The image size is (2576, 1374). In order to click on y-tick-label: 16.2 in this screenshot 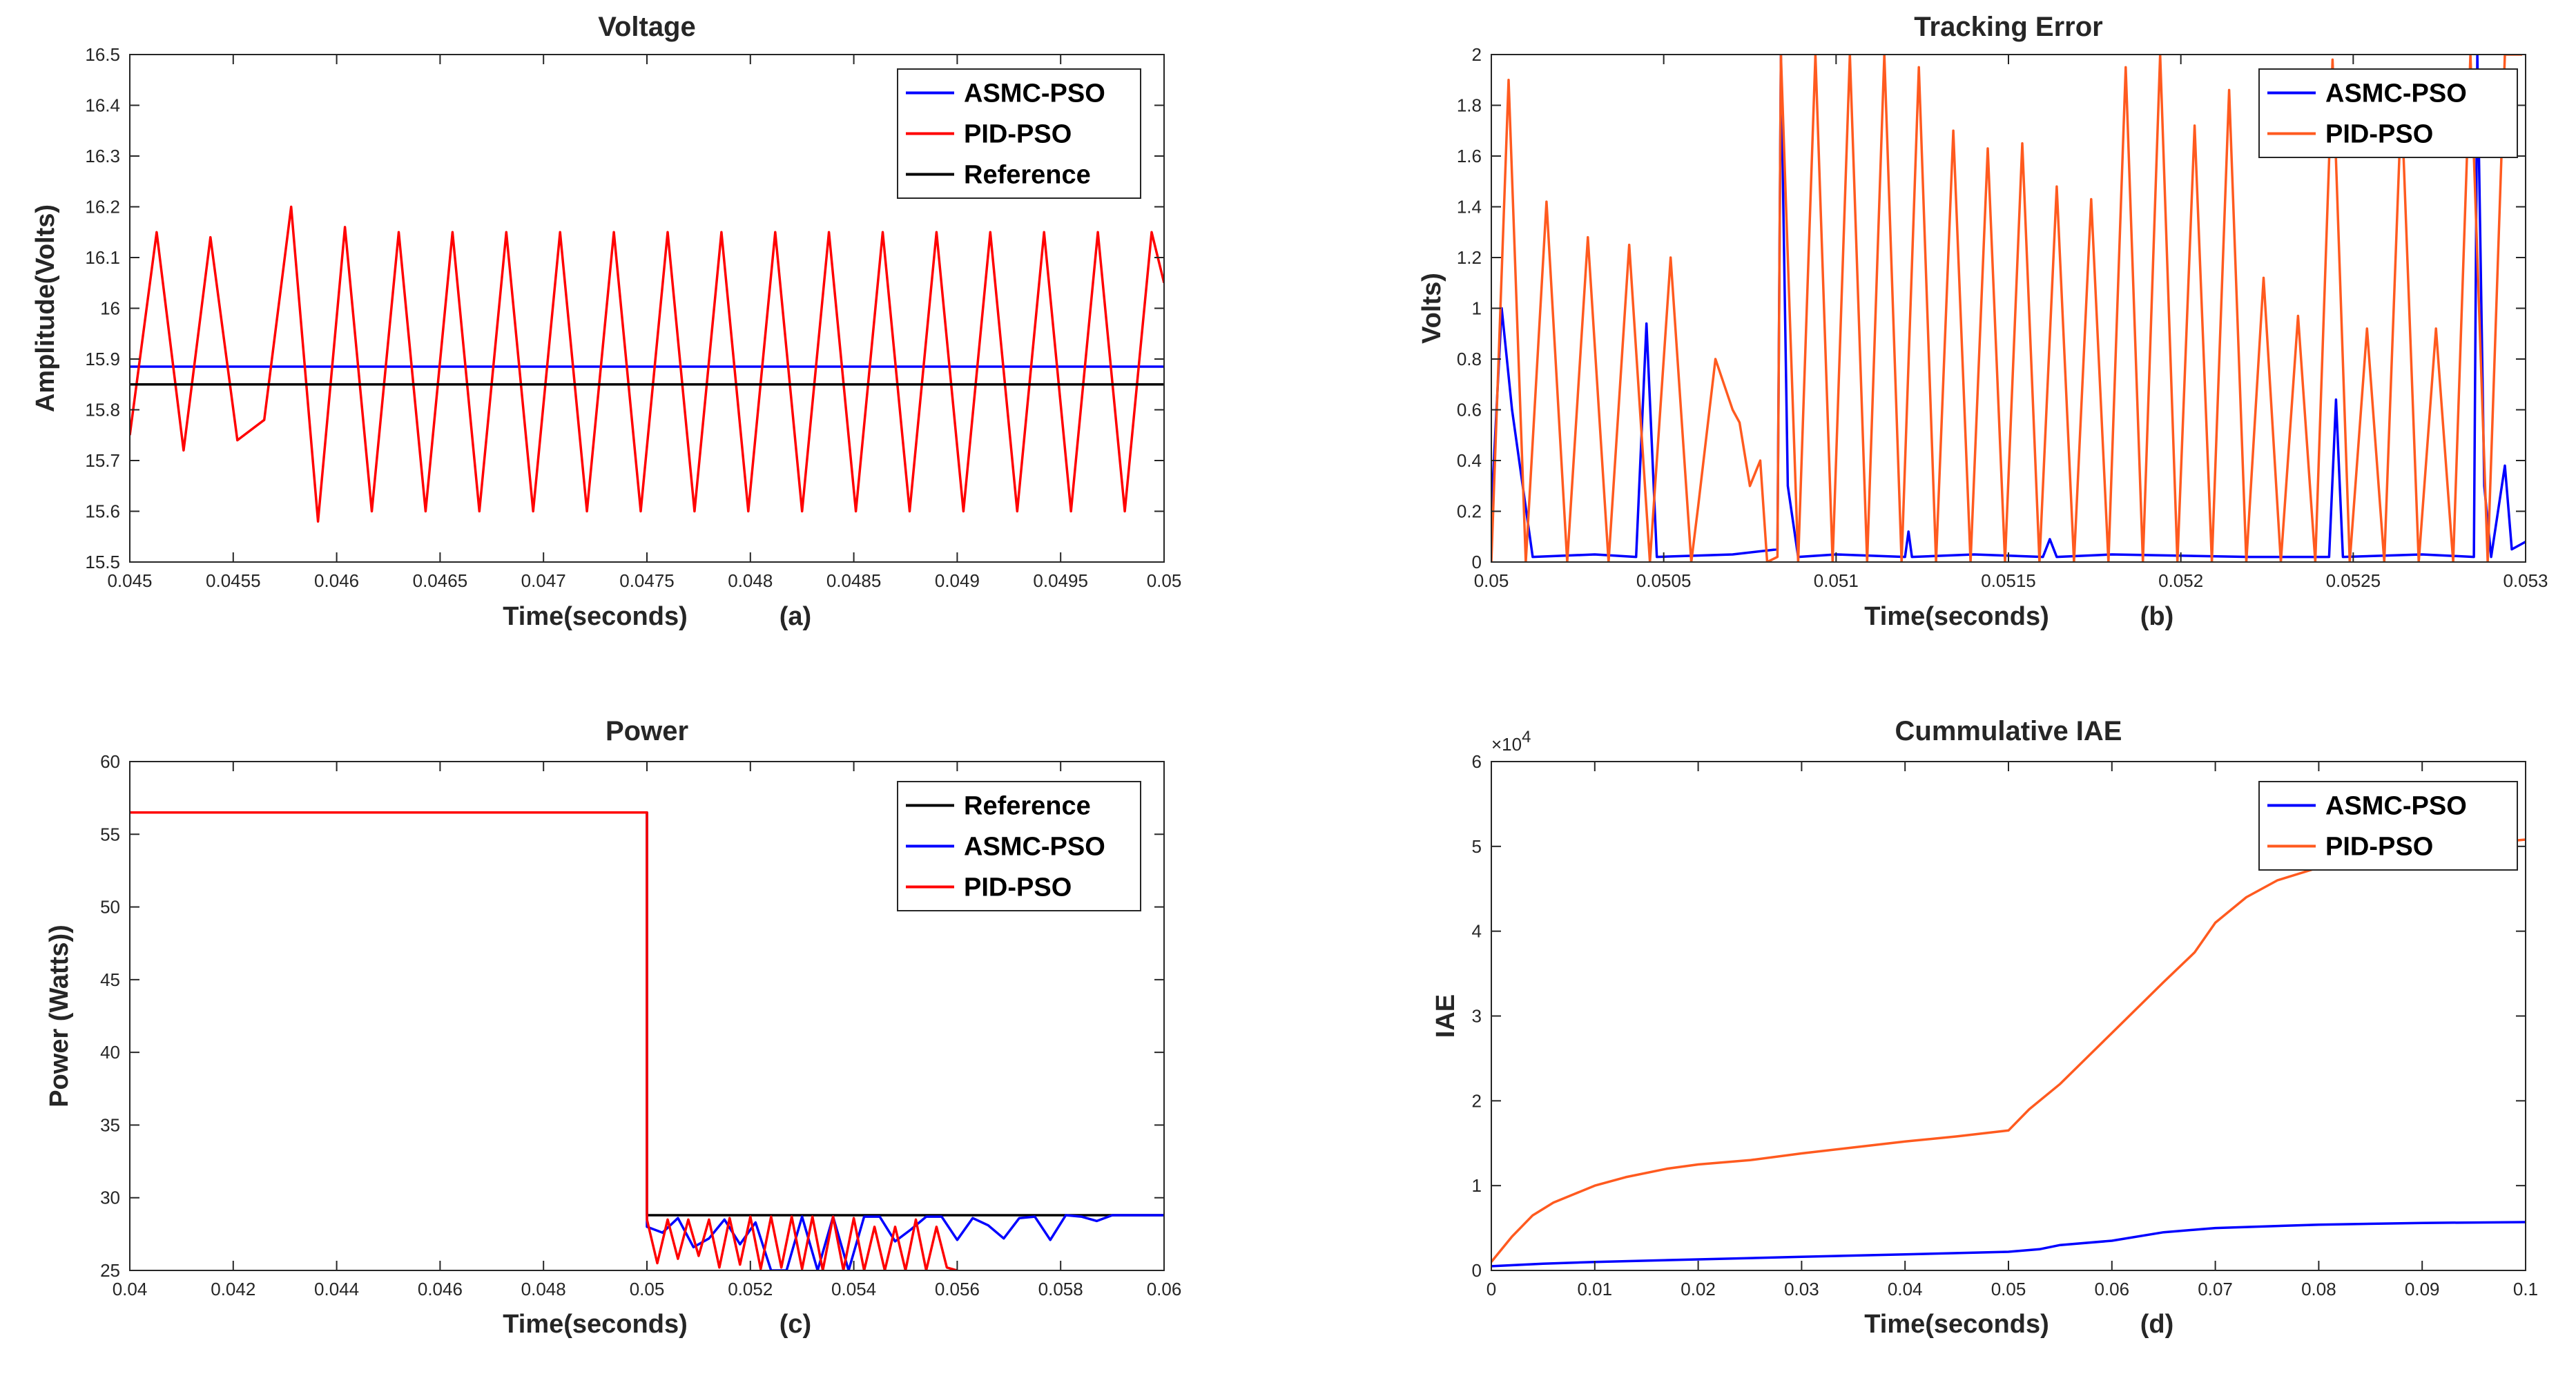, I will do `click(103, 207)`.